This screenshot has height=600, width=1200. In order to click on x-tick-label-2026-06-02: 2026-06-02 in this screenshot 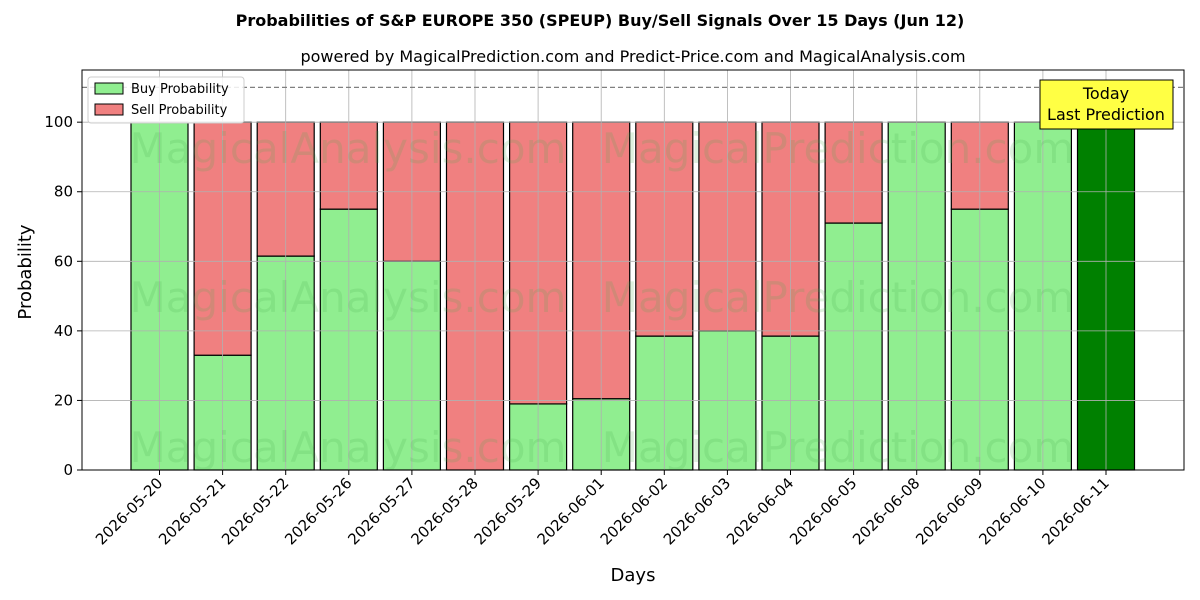, I will do `click(634, 511)`.